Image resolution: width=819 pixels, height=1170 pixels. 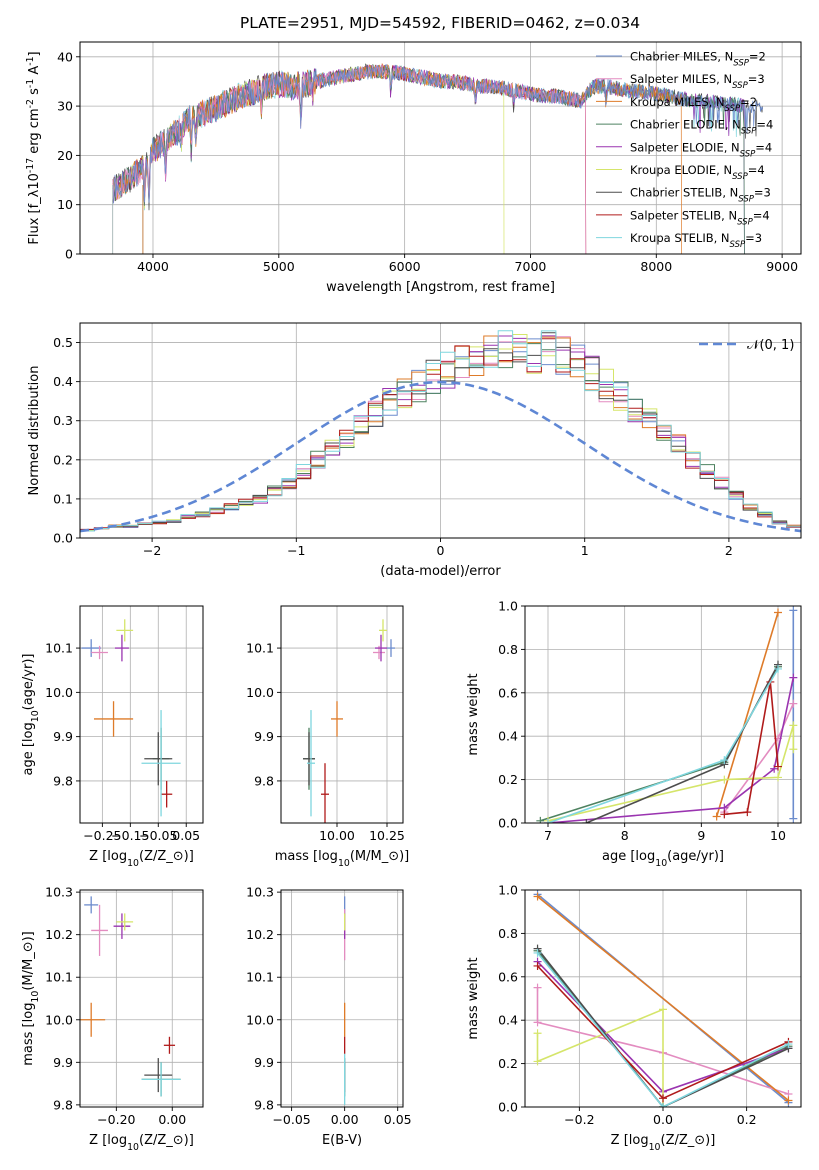 I want to click on label-segment: E(B-V), so click(x=342, y=1140).